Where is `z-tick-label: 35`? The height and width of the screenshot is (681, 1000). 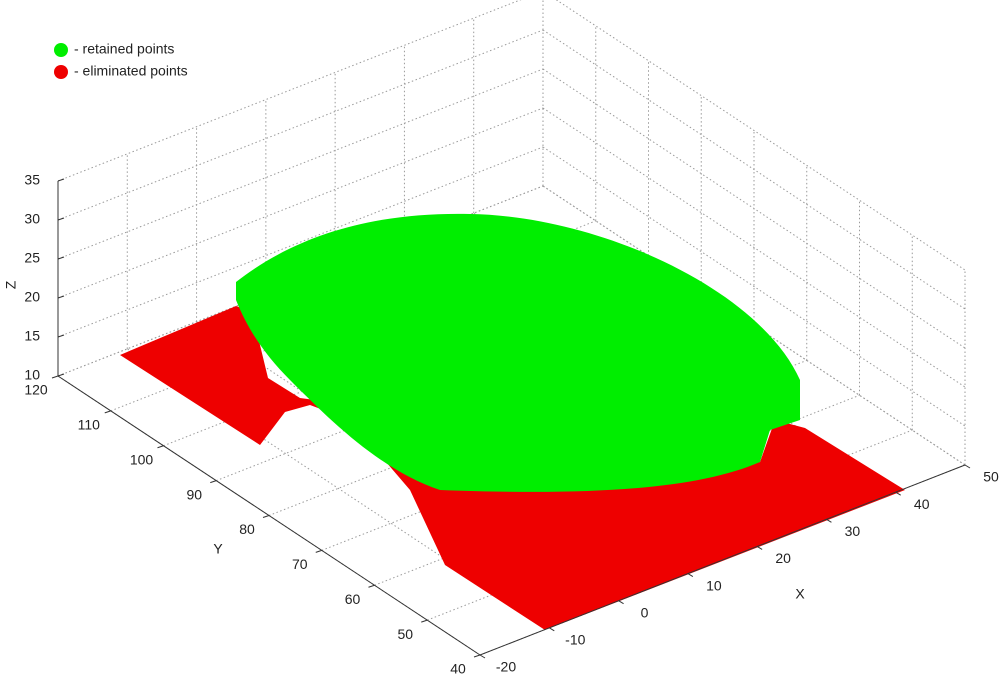 z-tick-label: 35 is located at coordinates (32, 180).